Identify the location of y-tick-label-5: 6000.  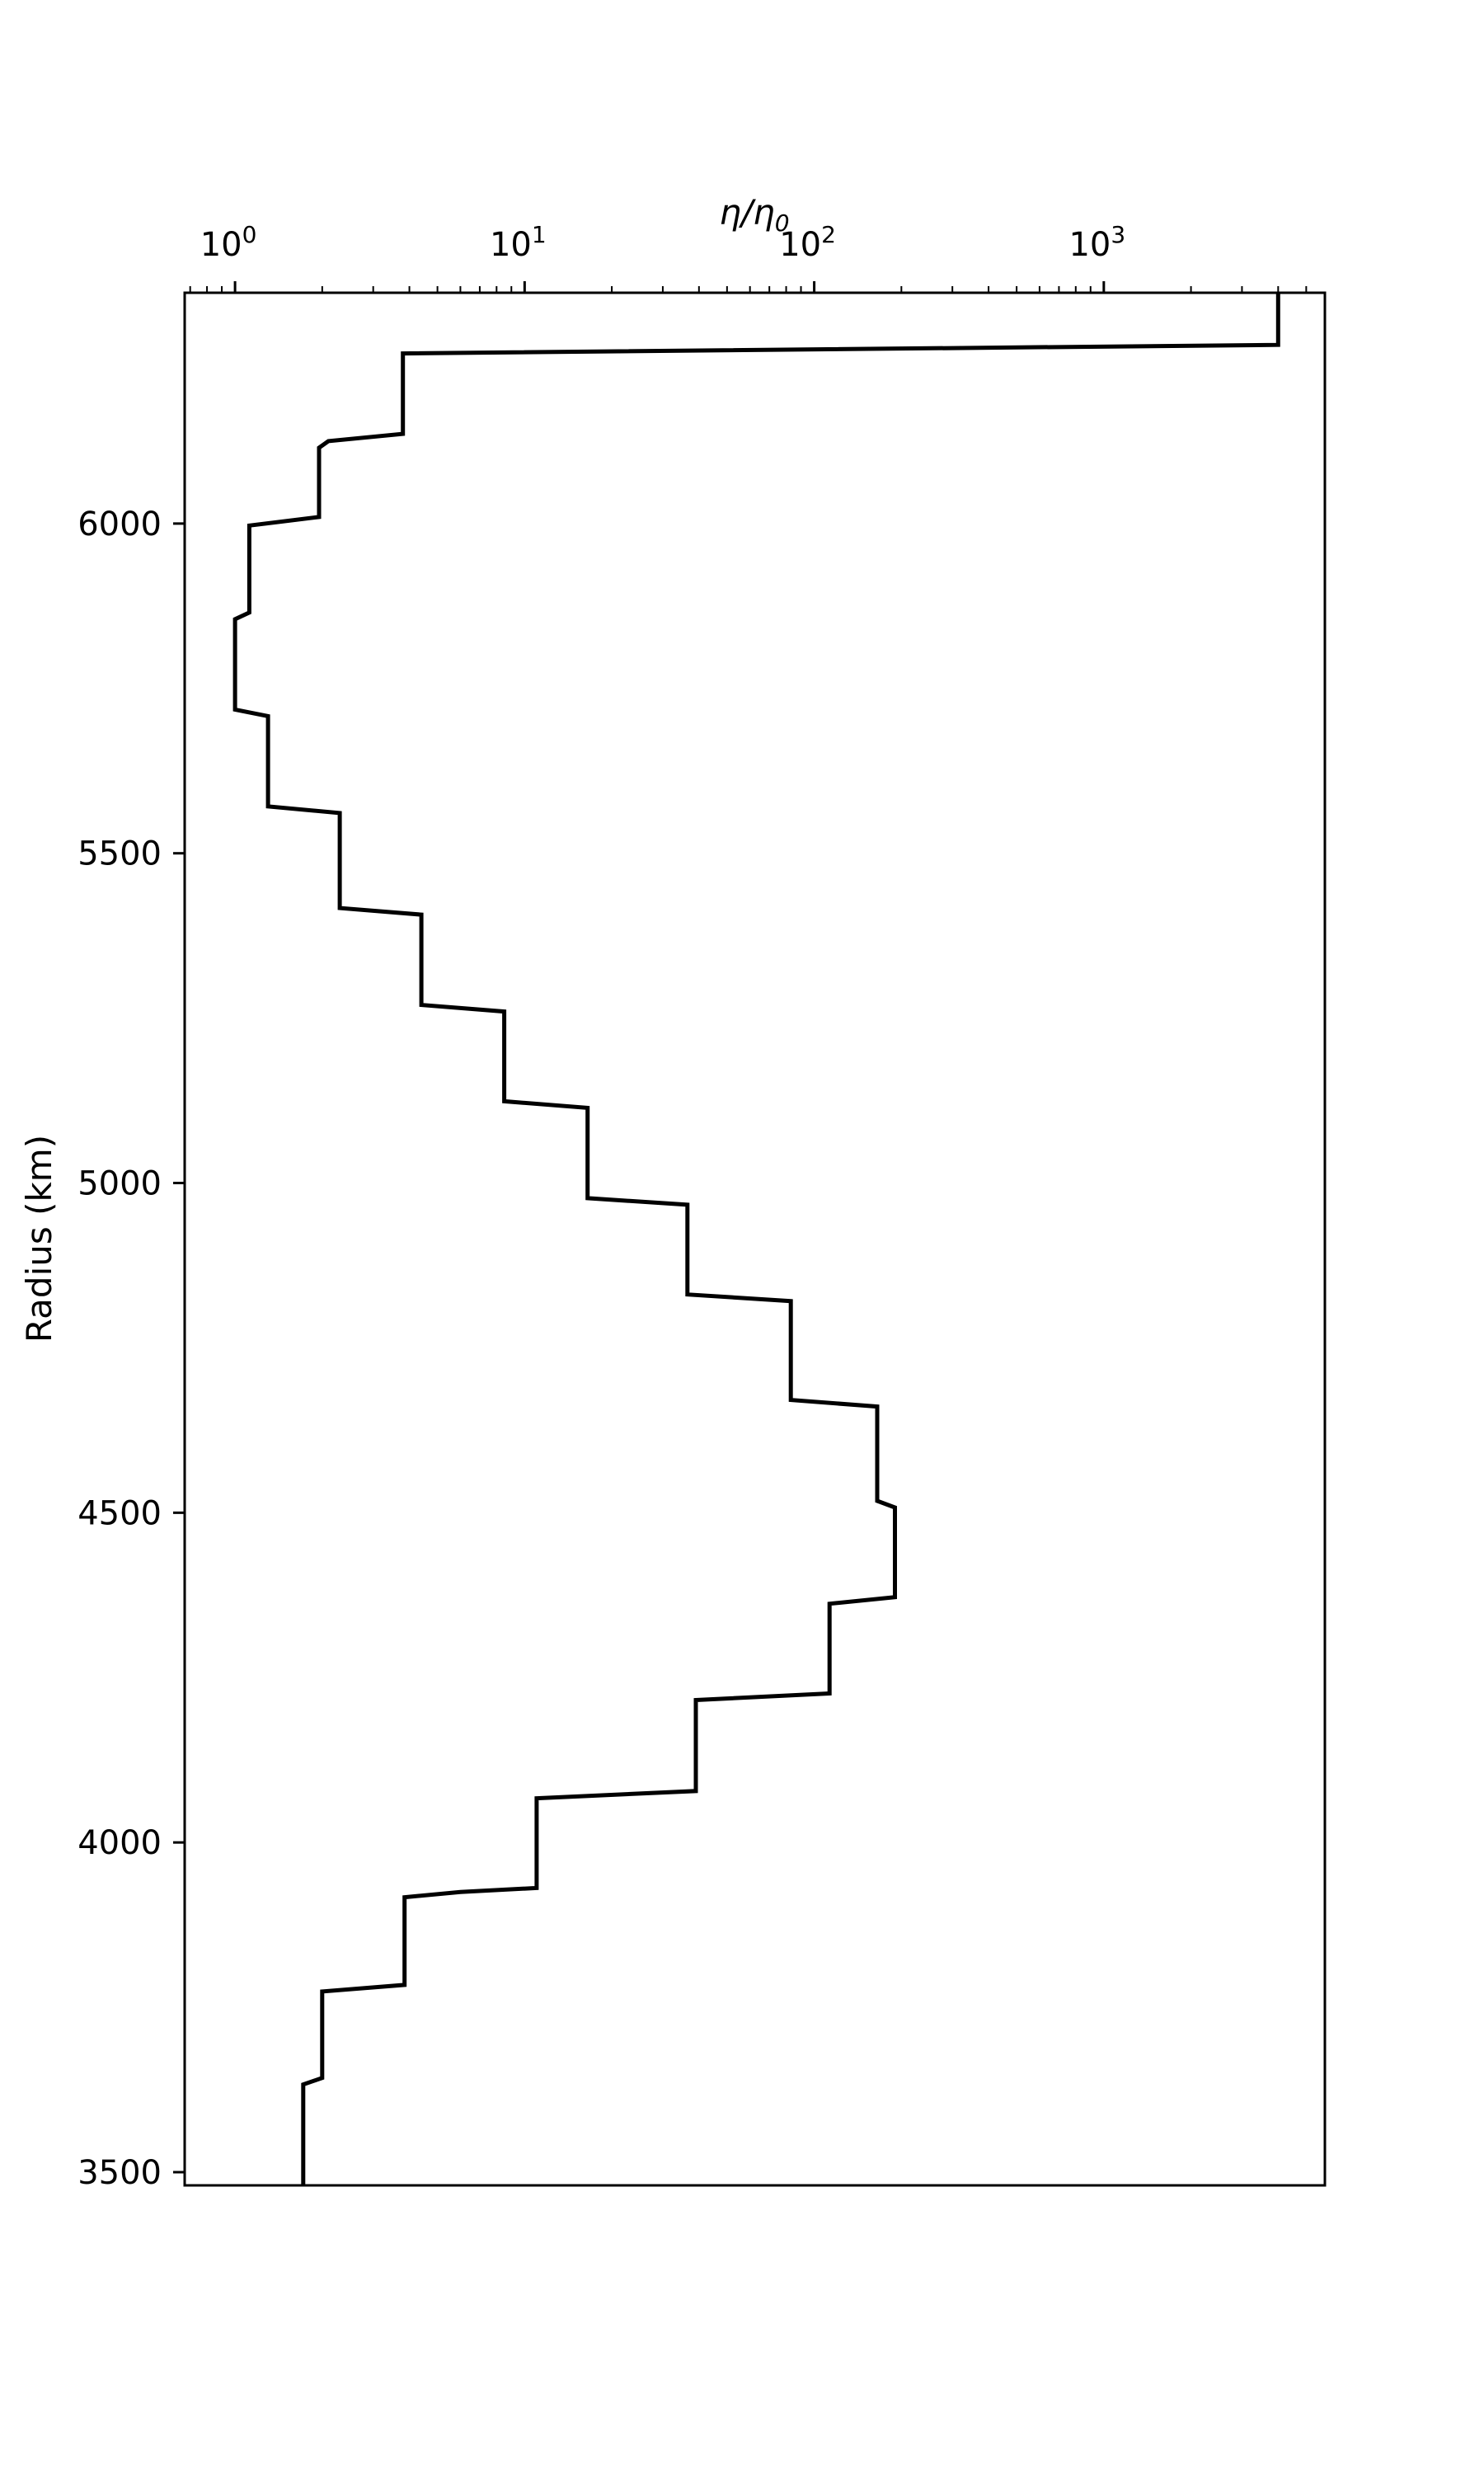
(120, 524).